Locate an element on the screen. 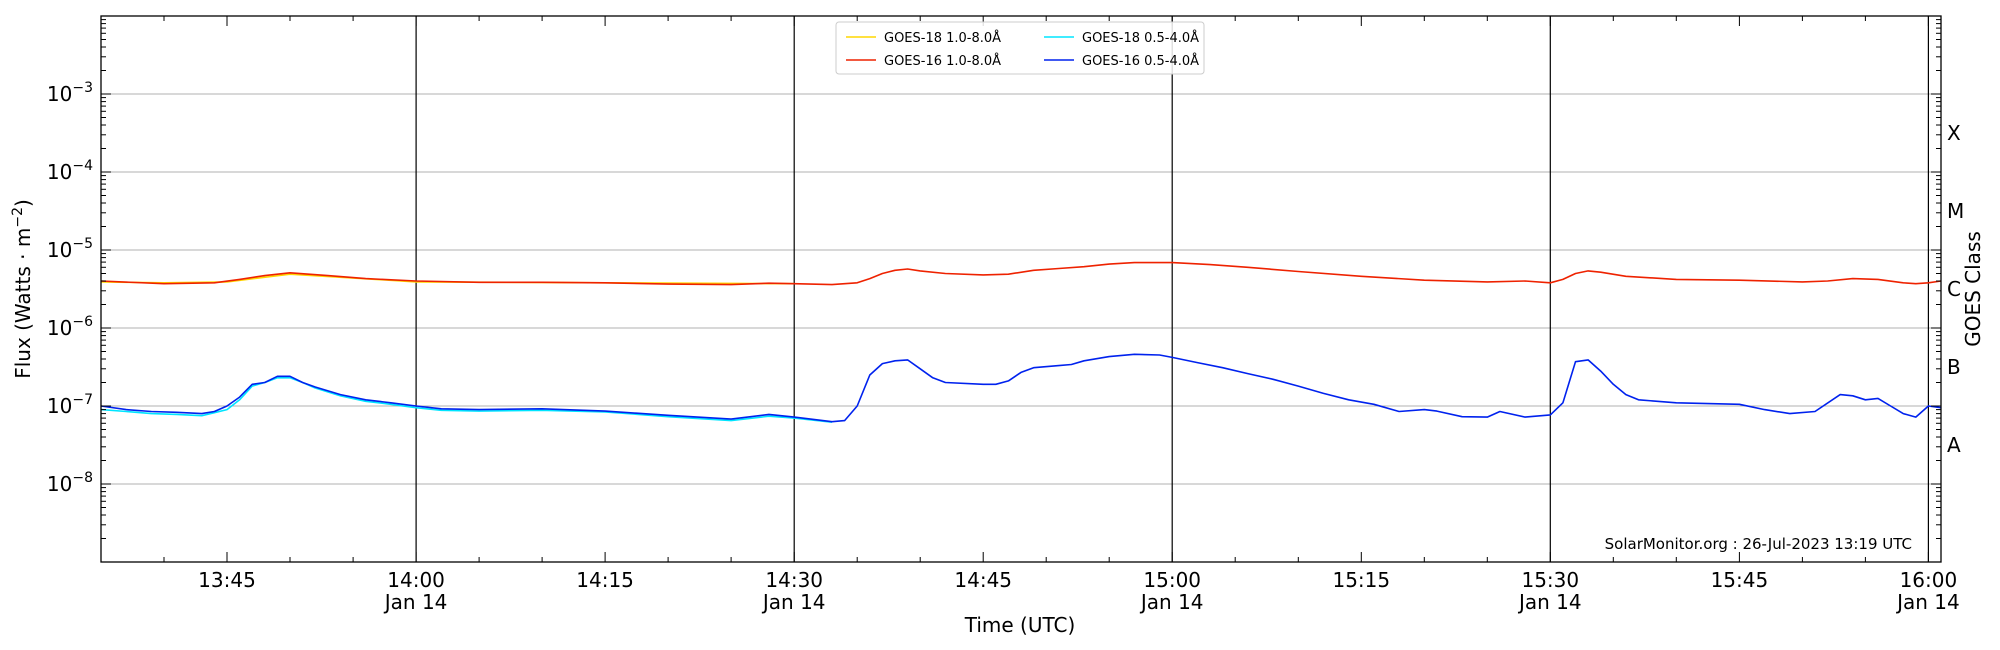 Image resolution: width=2000 pixels, height=650 pixels. x-tick-label: 14:45 is located at coordinates (983, 580).